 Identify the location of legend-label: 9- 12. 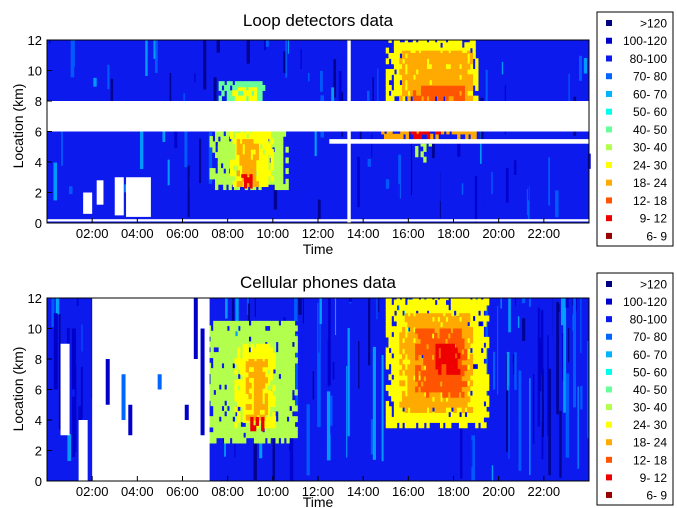
(654, 478).